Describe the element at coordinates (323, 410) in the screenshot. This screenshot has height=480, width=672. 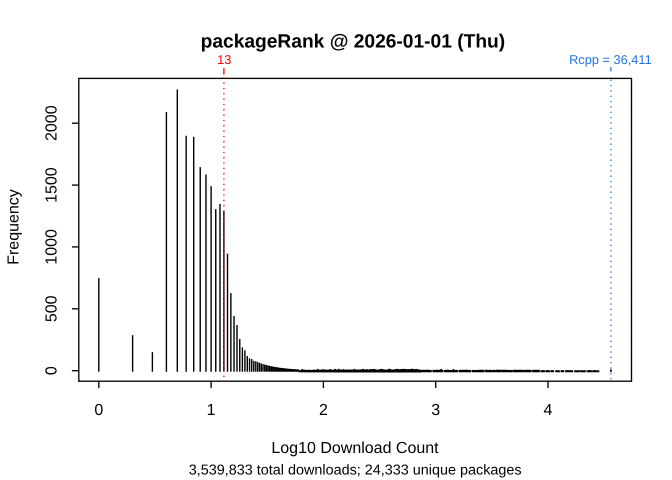
I see `svg-text: 2` at that location.